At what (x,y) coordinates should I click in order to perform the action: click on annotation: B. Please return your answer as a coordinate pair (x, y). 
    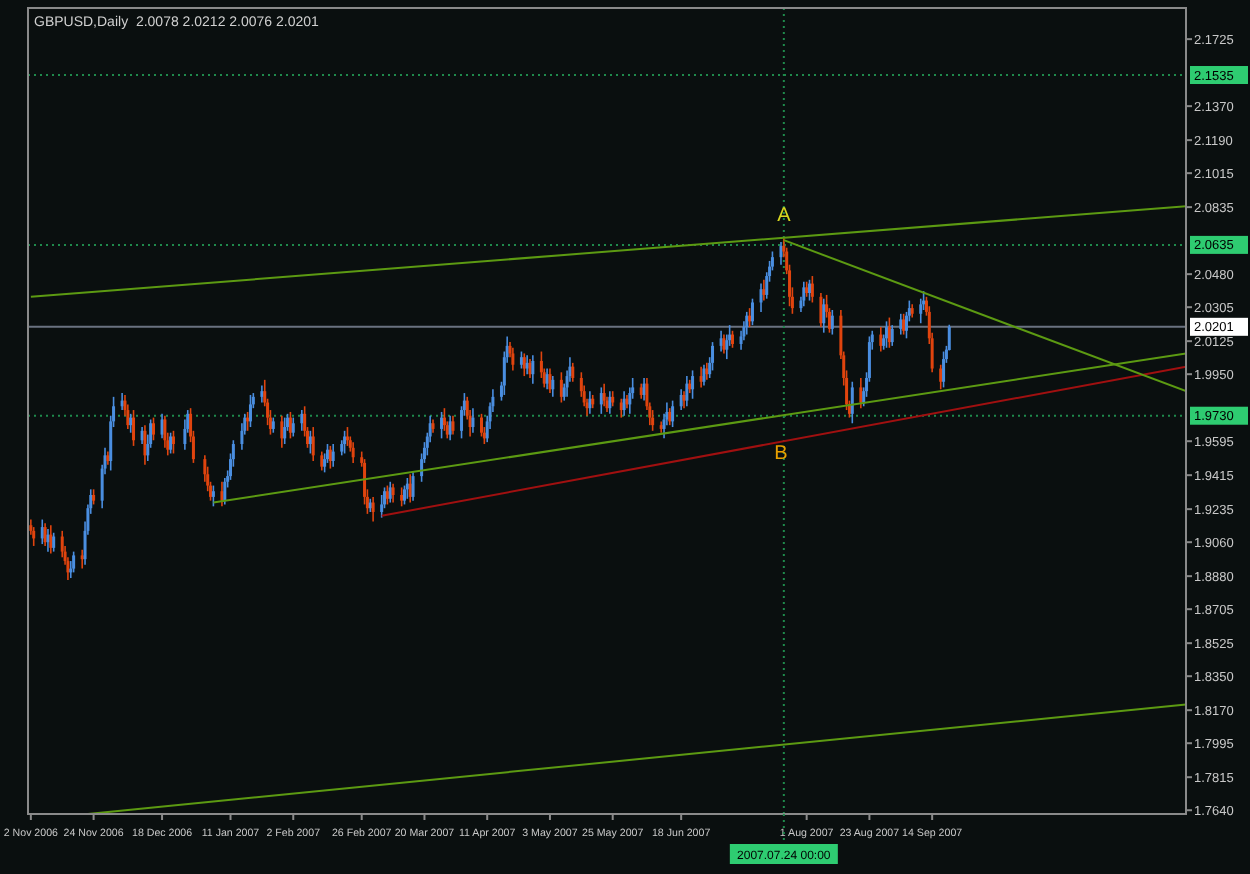
    Looking at the image, I should click on (781, 453).